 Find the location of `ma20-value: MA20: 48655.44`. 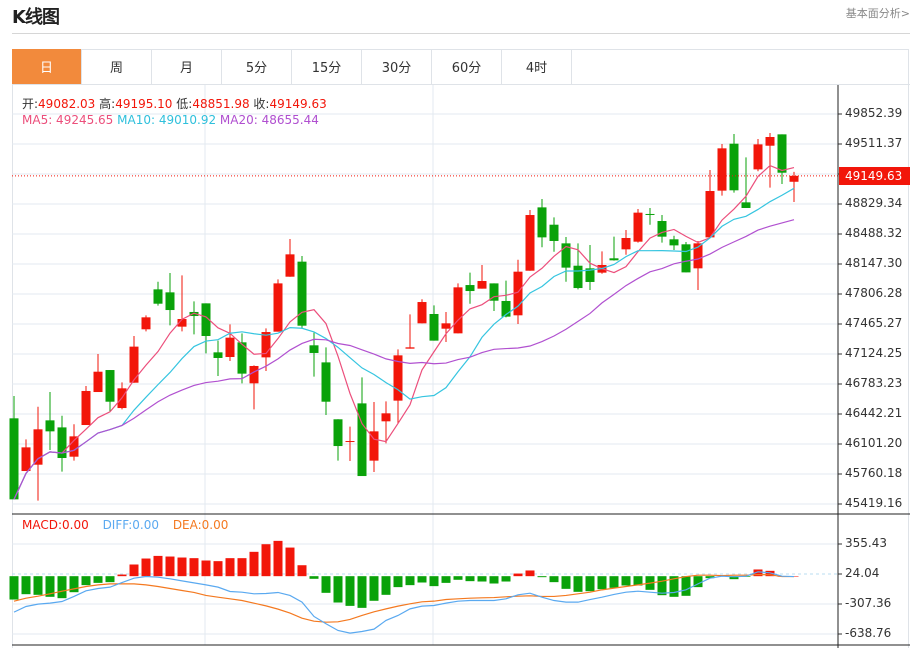

ma20-value: MA20: 48655.44 is located at coordinates (269, 120).